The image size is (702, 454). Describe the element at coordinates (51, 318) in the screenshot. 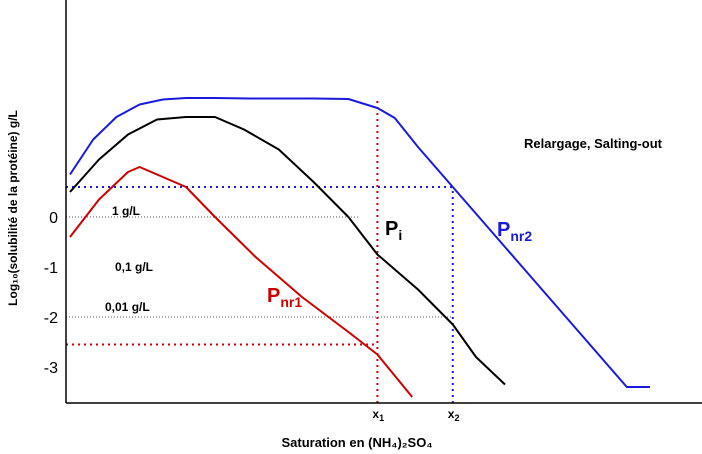

I see `y-tick-label-2: -2` at that location.